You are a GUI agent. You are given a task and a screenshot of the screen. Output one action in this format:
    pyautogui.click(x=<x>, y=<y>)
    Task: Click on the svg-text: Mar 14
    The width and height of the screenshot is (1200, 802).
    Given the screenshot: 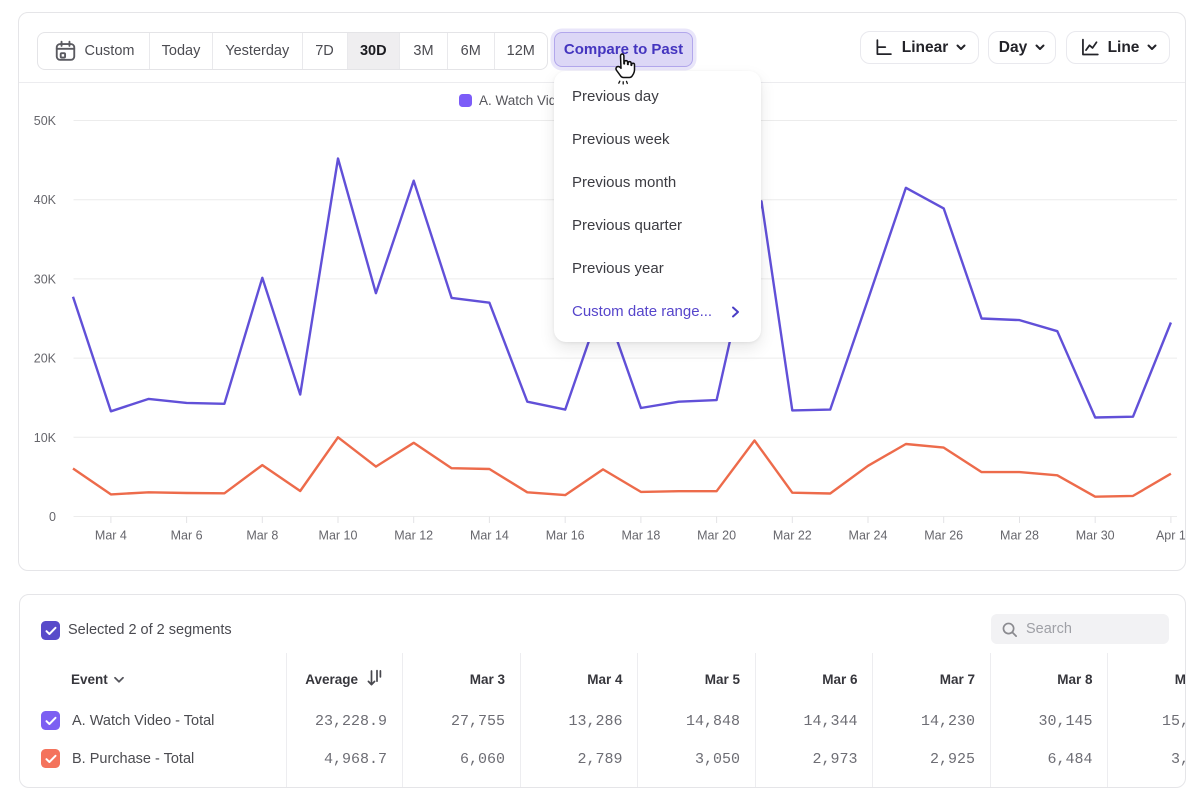 What is the action you would take?
    pyautogui.click(x=489, y=536)
    